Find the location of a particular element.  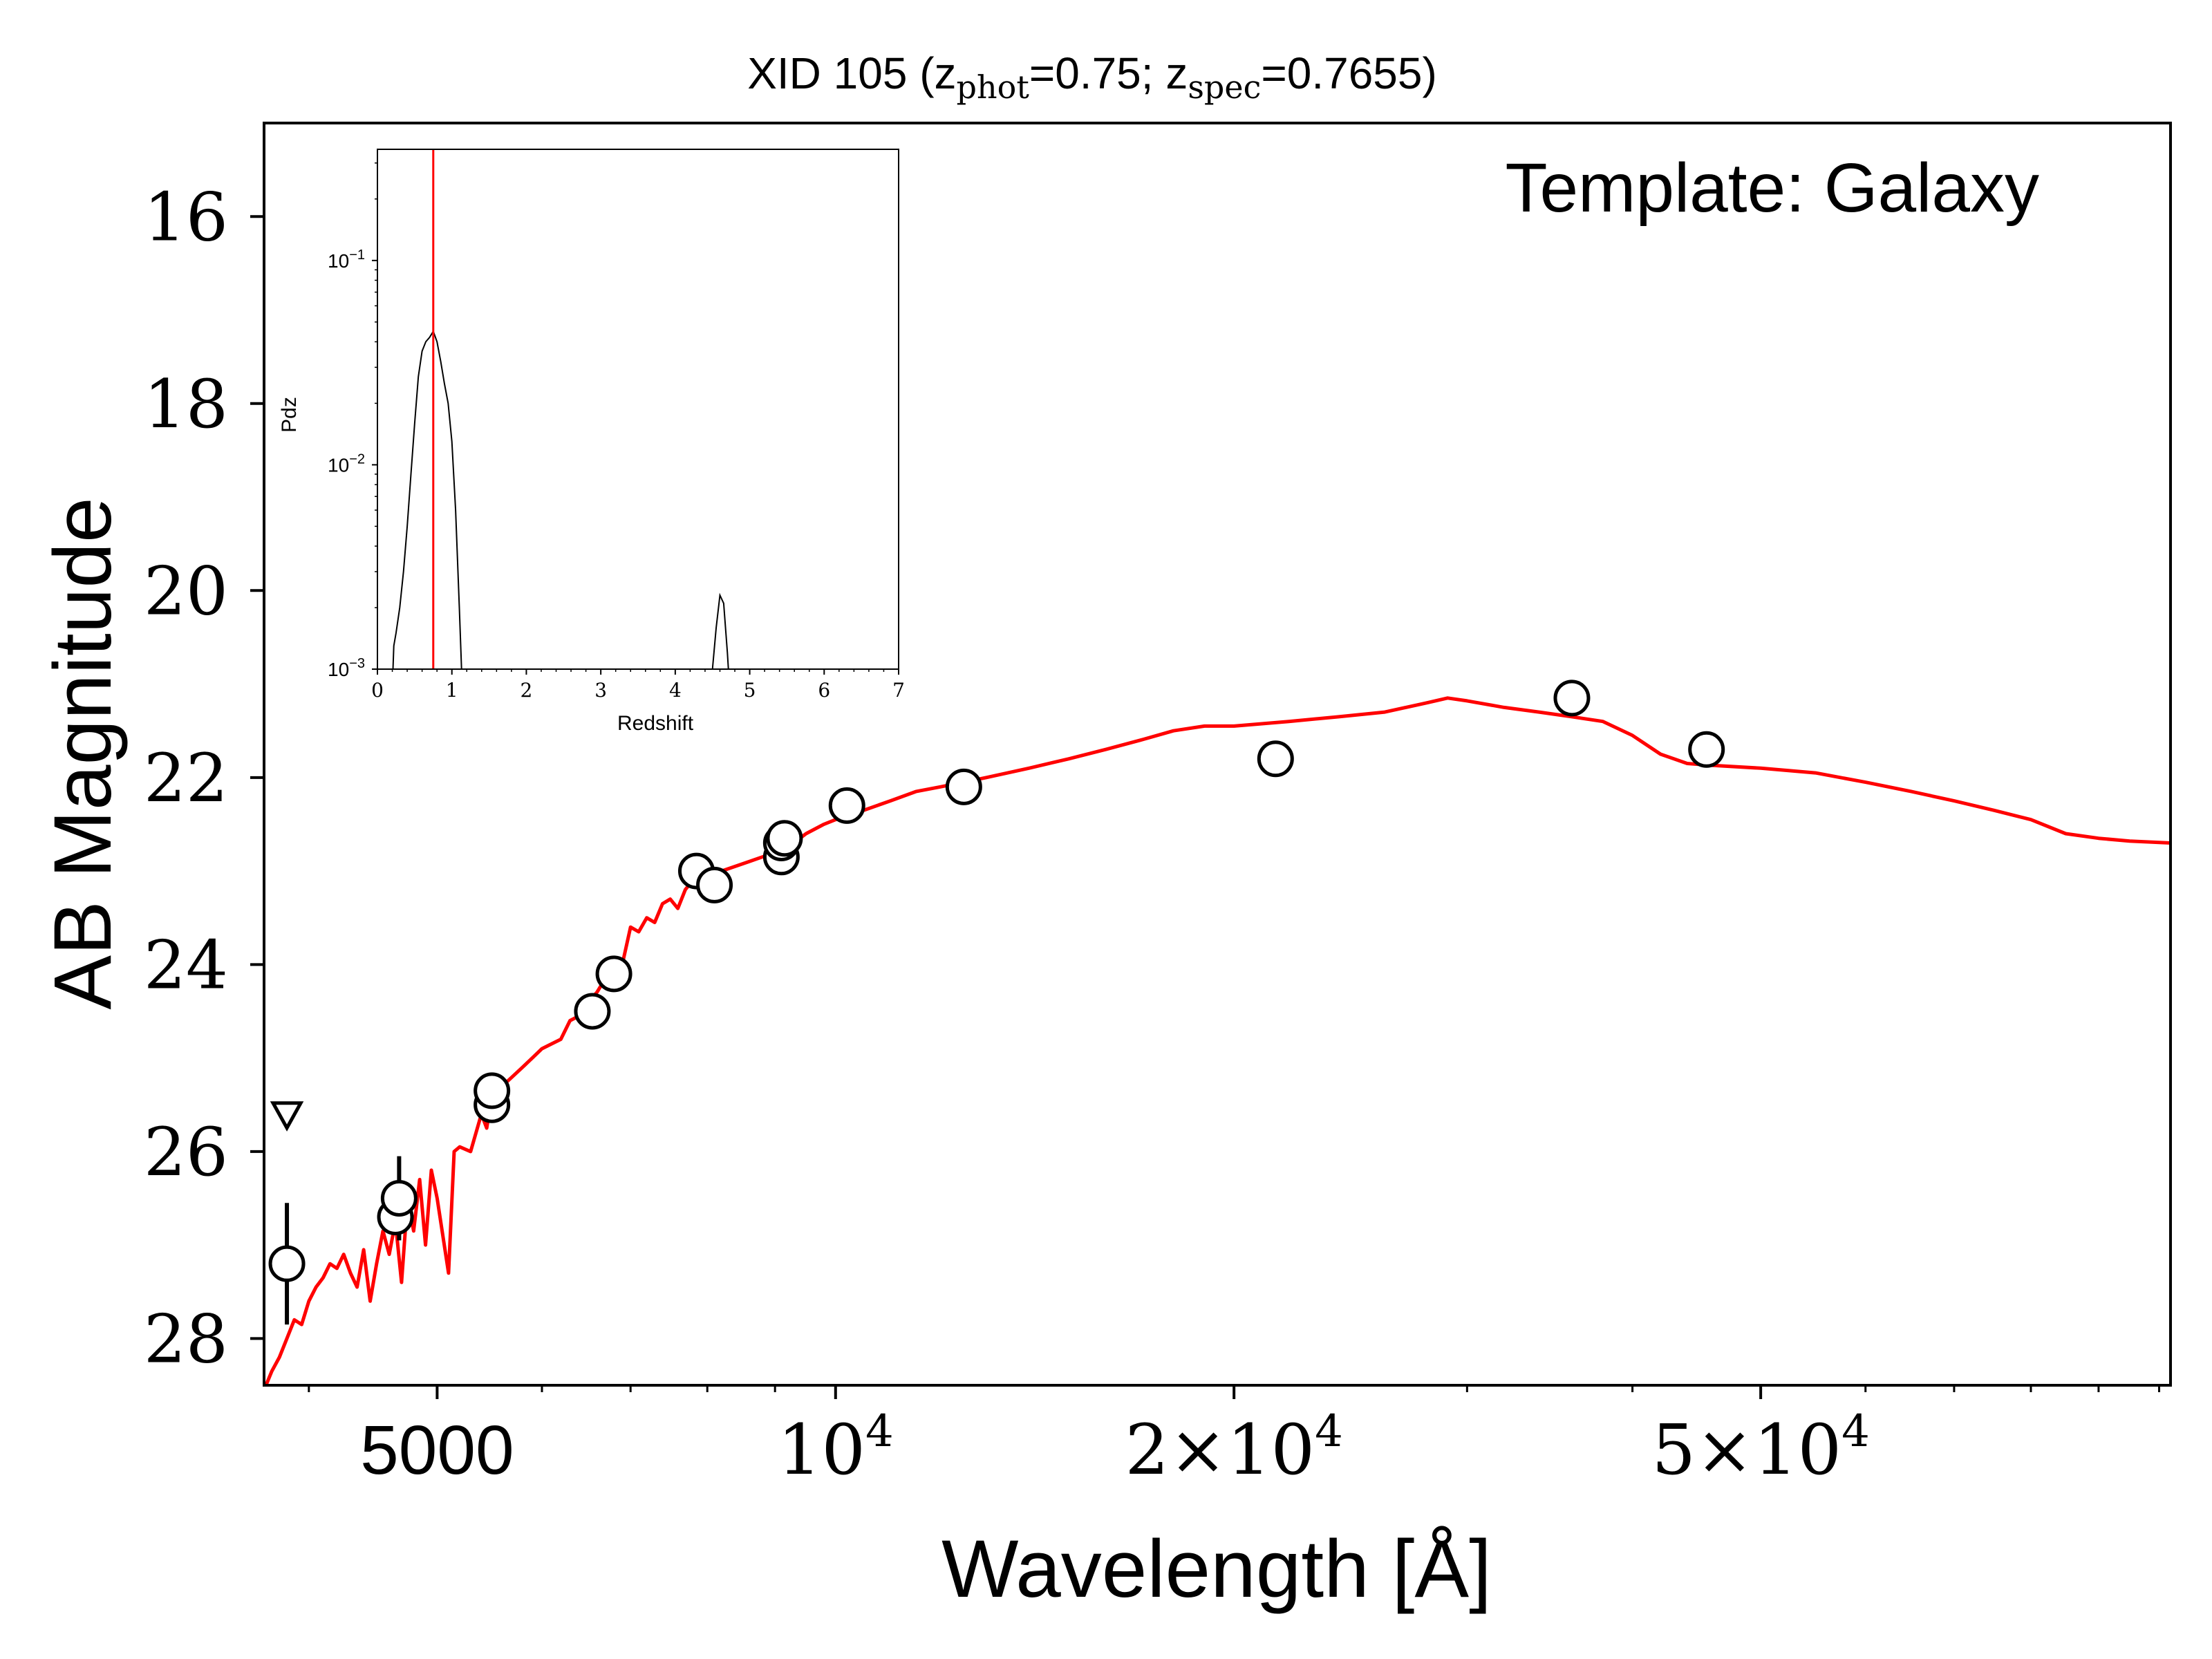

y-tick-label: 22 is located at coordinates (186, 779).